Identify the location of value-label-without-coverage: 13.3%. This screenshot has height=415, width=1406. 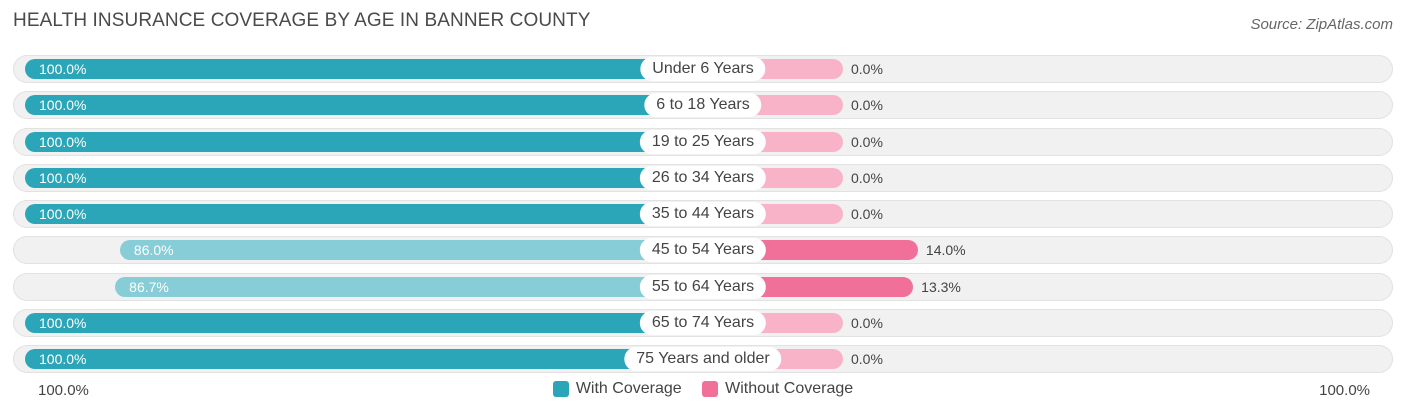
(941, 286).